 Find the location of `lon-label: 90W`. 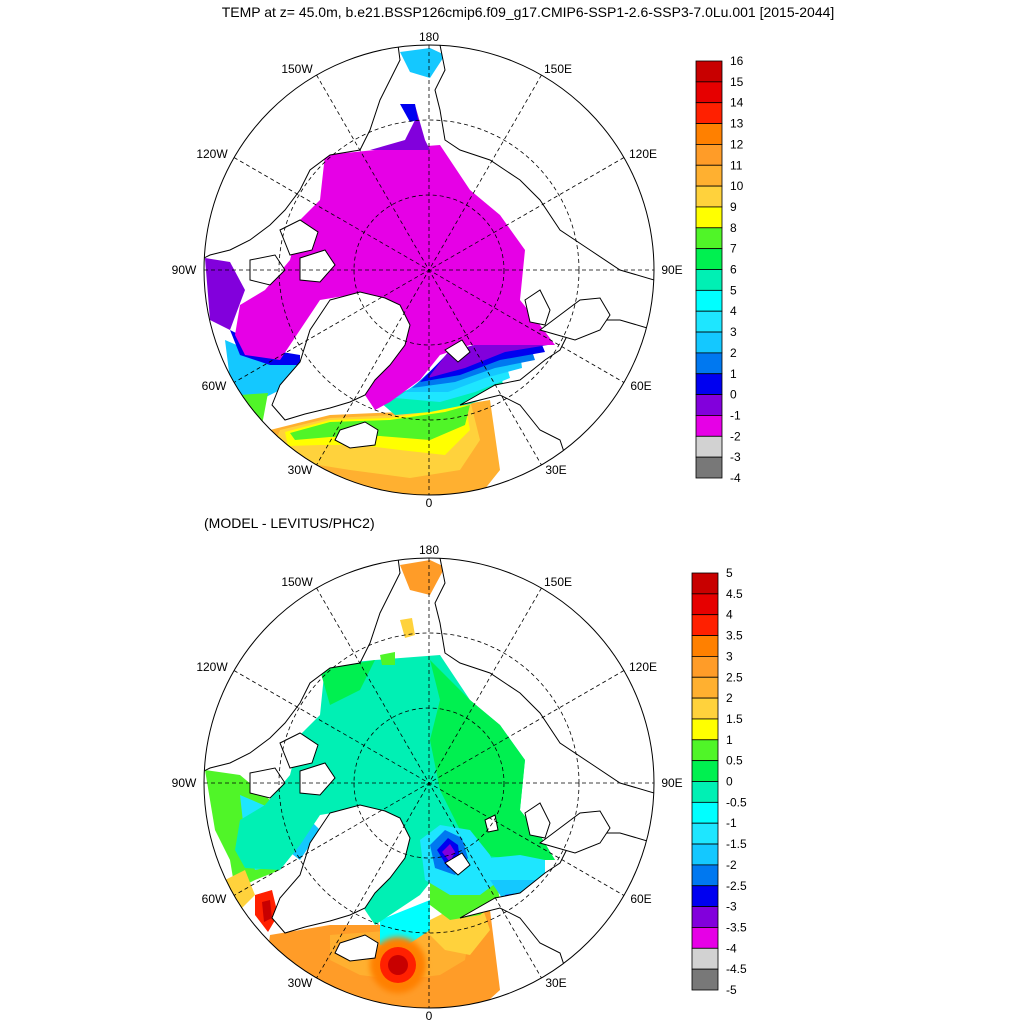

lon-label: 90W is located at coordinates (184, 270).